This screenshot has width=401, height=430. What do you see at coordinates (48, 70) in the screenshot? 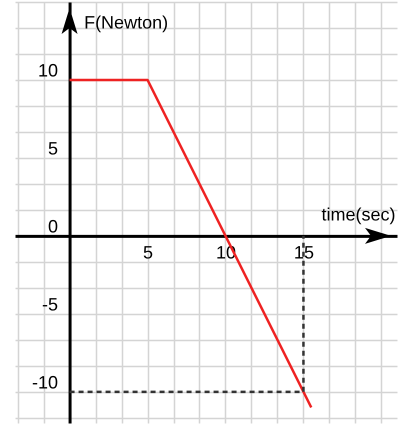
I see `y-tick-label: 10` at bounding box center [48, 70].